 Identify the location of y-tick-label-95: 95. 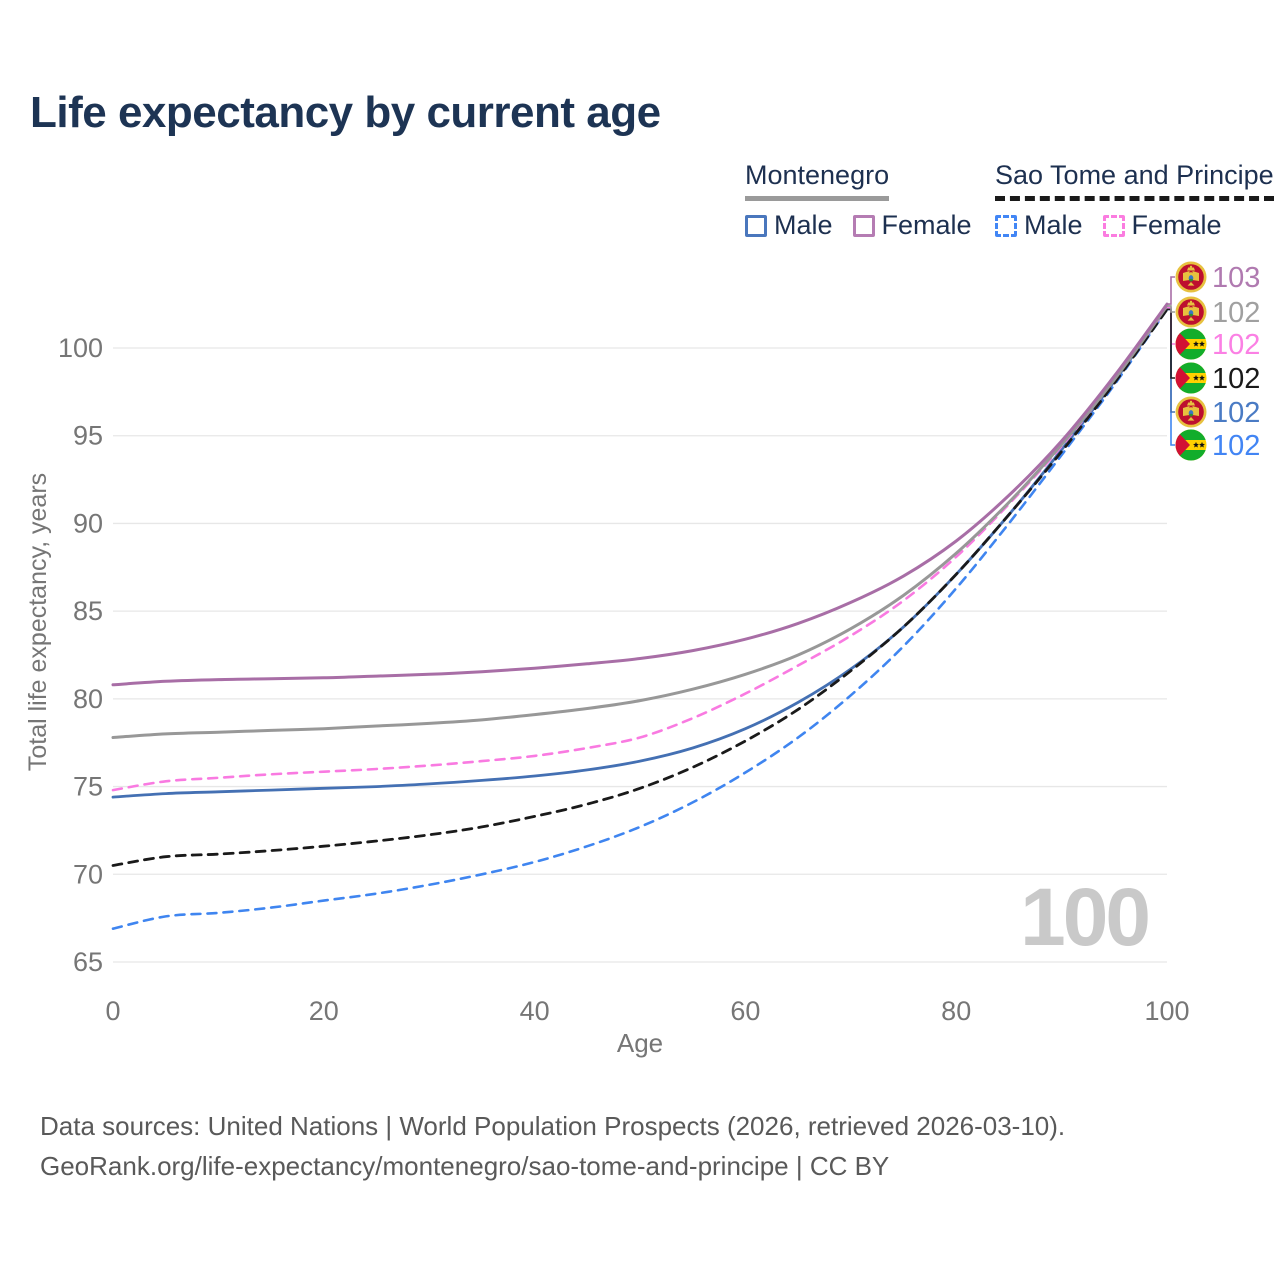
(88, 436).